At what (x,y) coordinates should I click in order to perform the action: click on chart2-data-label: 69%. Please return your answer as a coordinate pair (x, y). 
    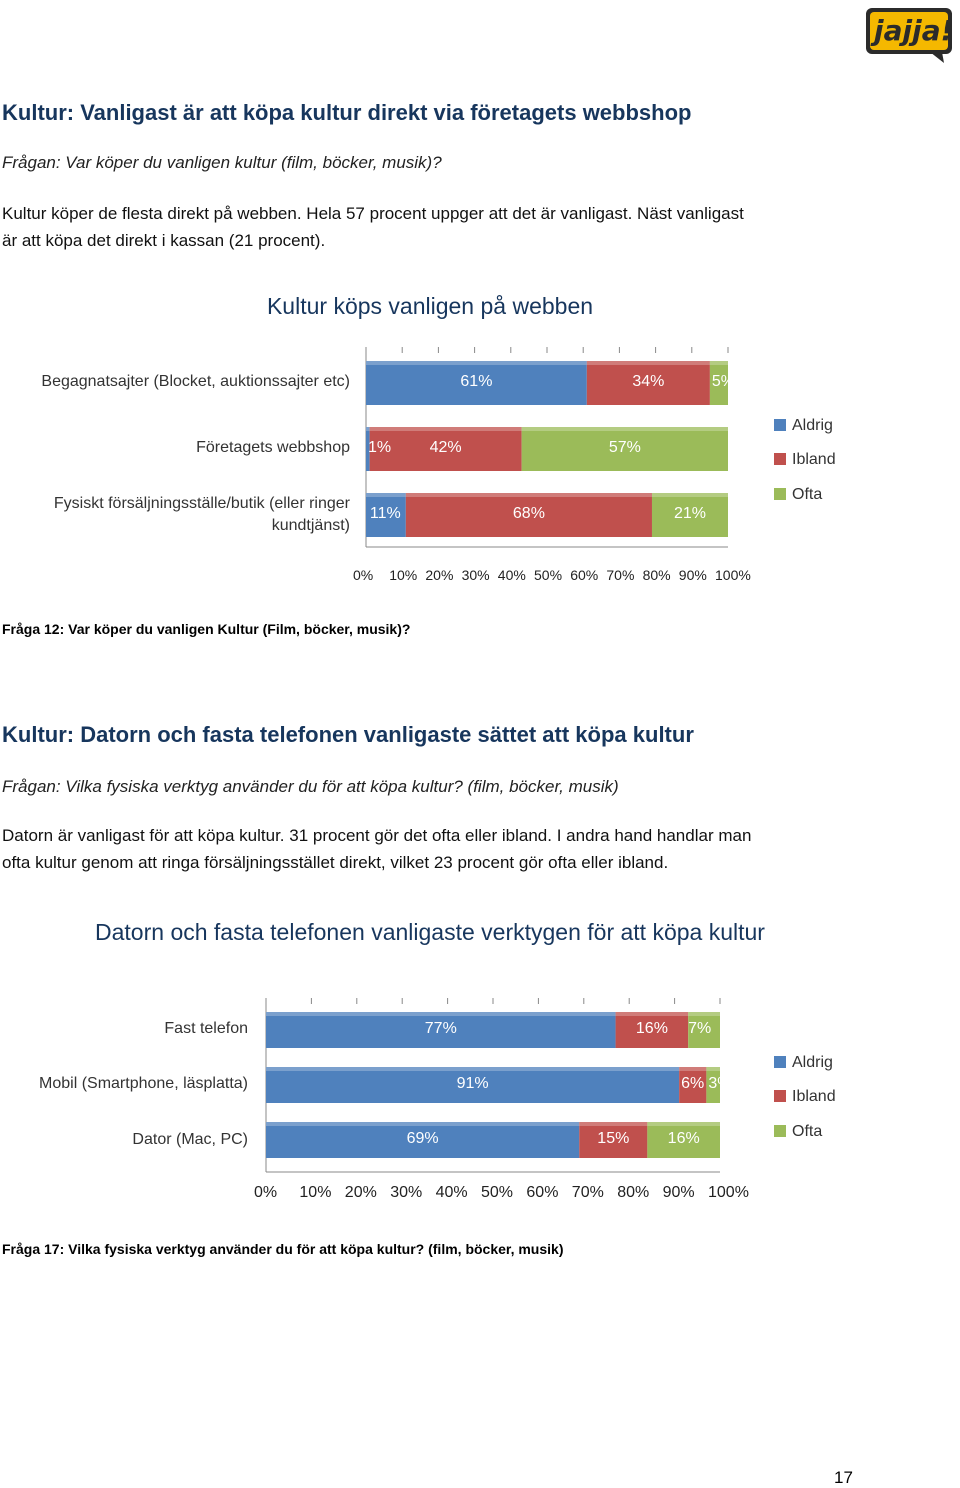
    Looking at the image, I should click on (422, 1138).